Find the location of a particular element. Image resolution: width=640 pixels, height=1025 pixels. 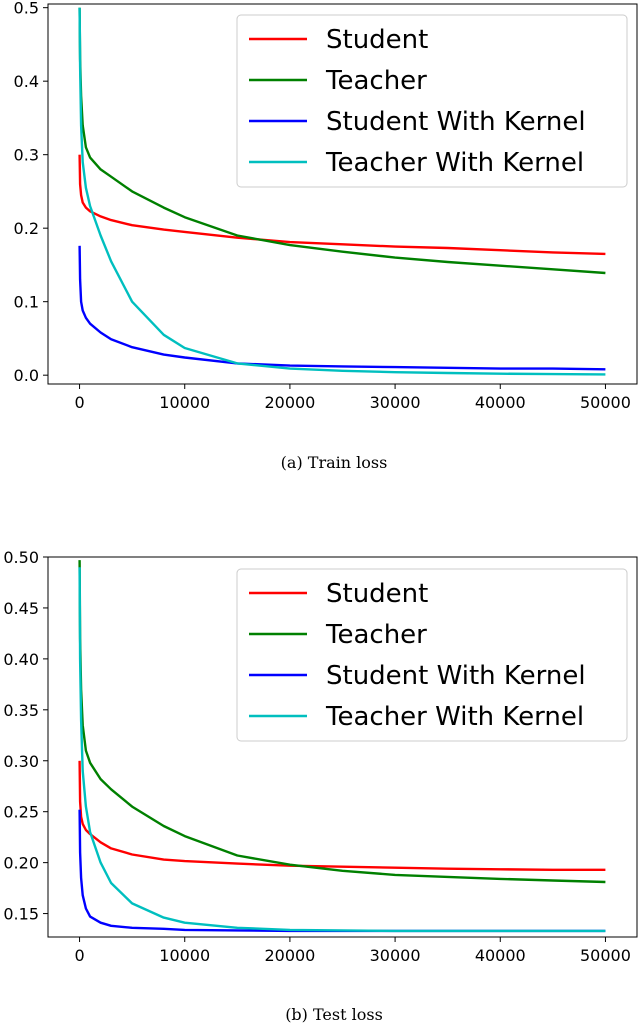

train-y-tick-label: 0.4 is located at coordinates (26, 81).